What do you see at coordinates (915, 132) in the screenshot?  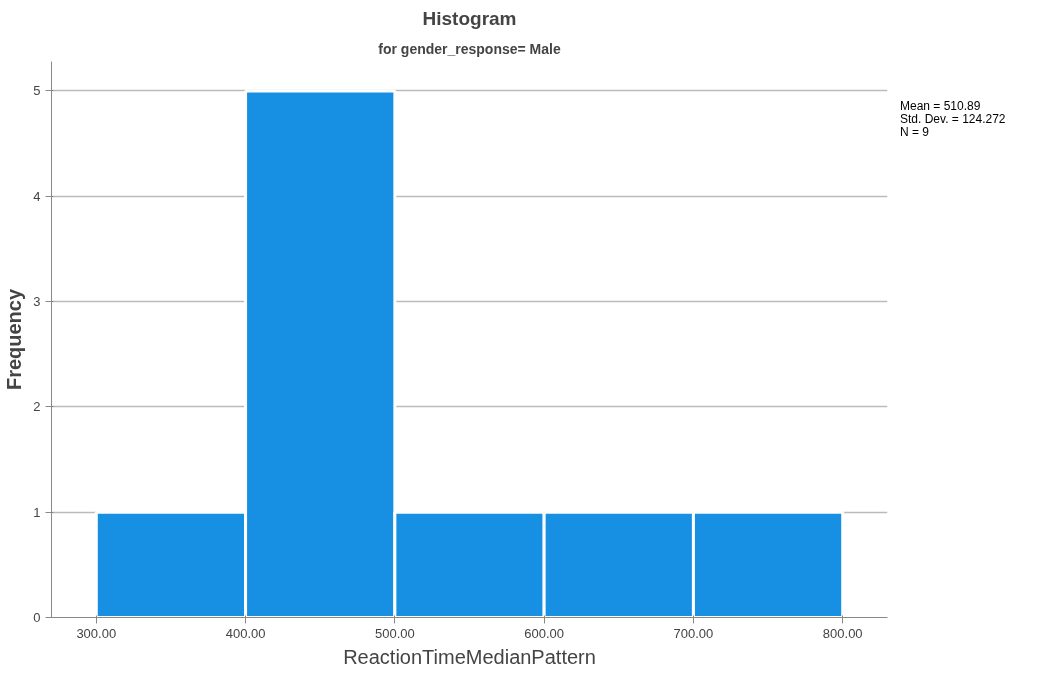 I see `text: N = 9` at bounding box center [915, 132].